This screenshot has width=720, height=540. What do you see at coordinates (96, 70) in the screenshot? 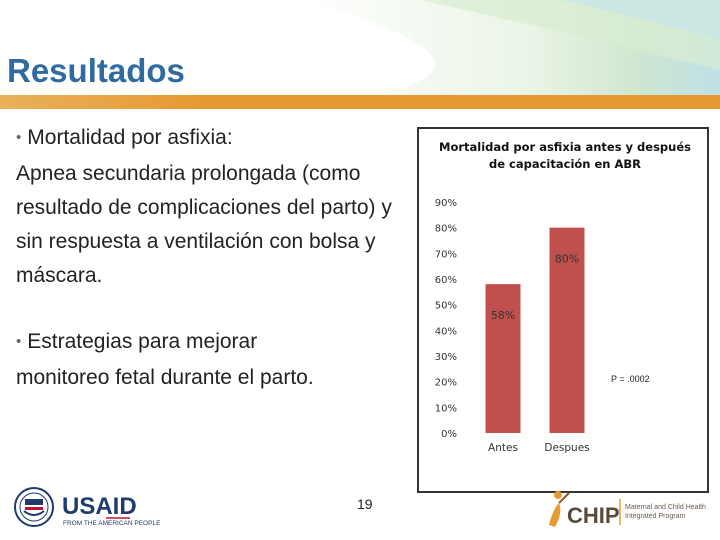
I see `slide-title: Resultados` at bounding box center [96, 70].